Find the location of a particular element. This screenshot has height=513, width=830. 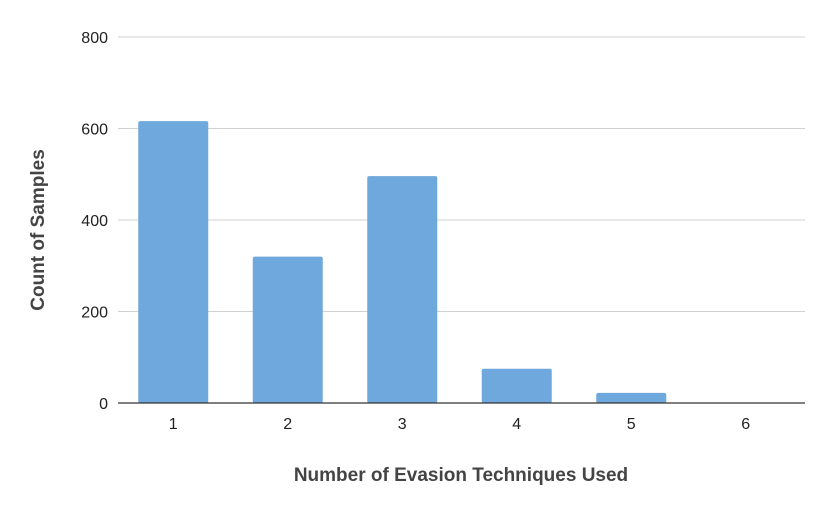

y-tick-label: 400 is located at coordinates (94, 221).